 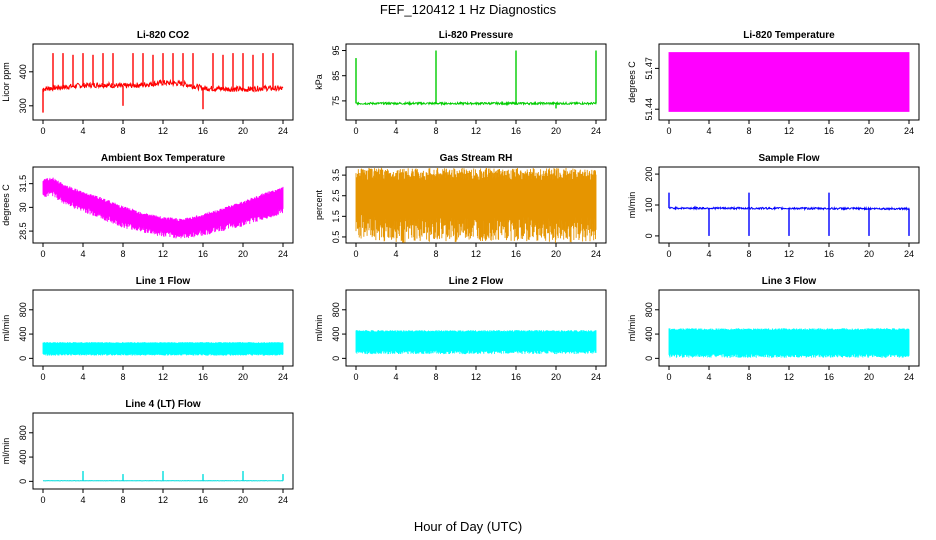 What do you see at coordinates (147, 452) in the screenshot?
I see `panel-line4: Line 4 (LT) Flow ml/min 0 4 8 12 16 20 24 0 400 800` at bounding box center [147, 452].